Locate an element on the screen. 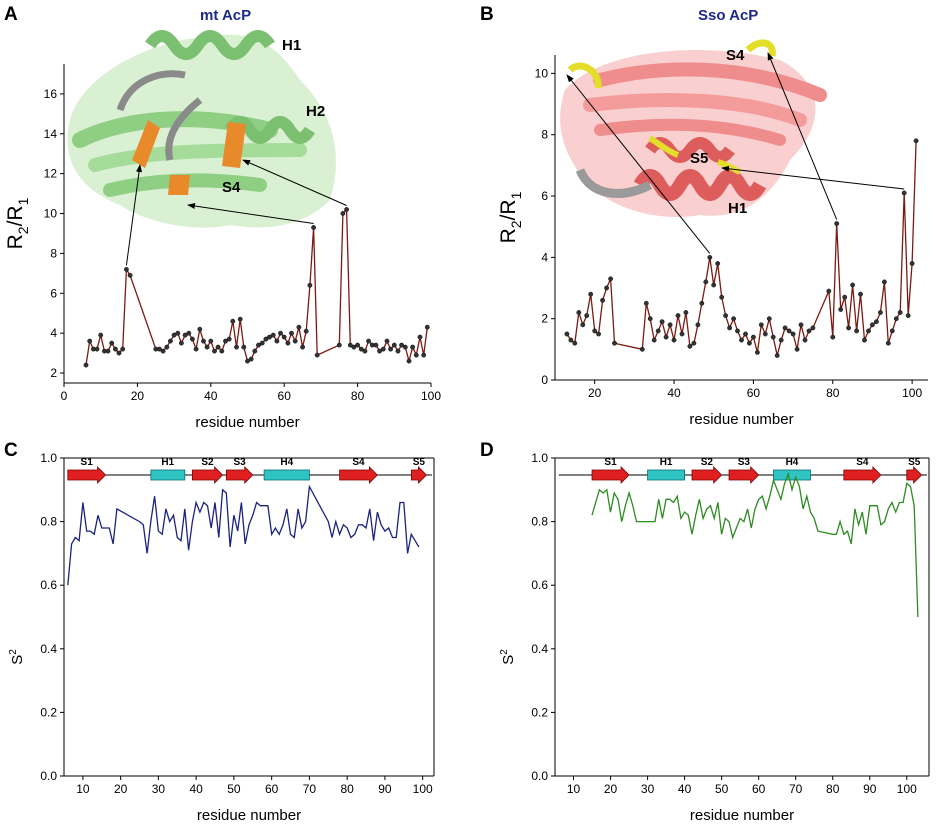 This screenshot has width=941, height=829. sso-acp-structure-illustration: S4 S5 H1 is located at coordinates (693, 128).